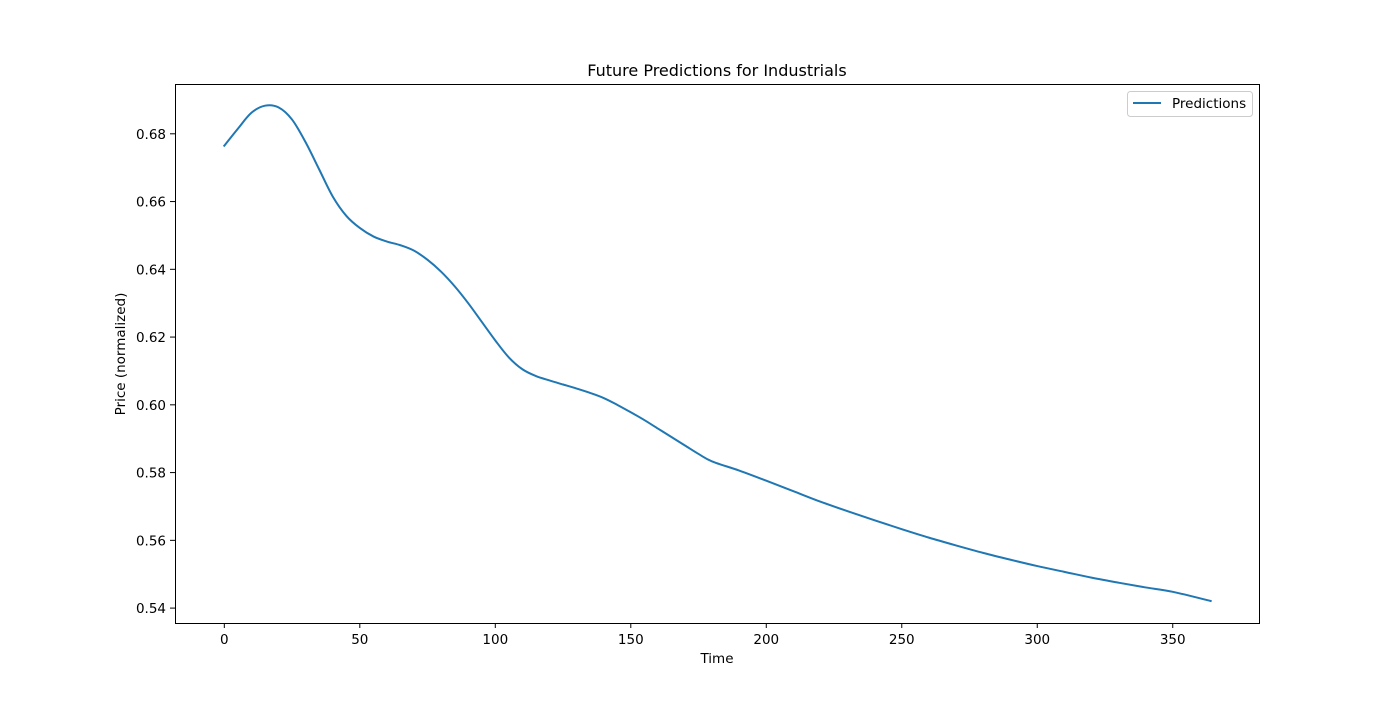  What do you see at coordinates (766, 640) in the screenshot?
I see `x-tick-label: 200` at bounding box center [766, 640].